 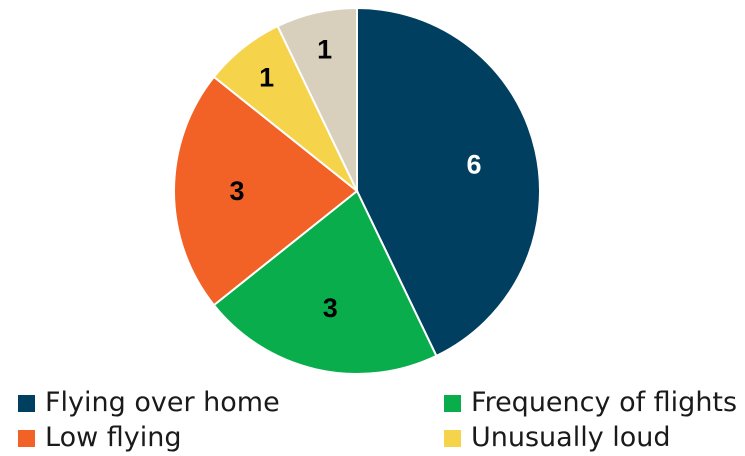 What do you see at coordinates (571, 437) in the screenshot?
I see `legend-label: Unusually loud` at bounding box center [571, 437].